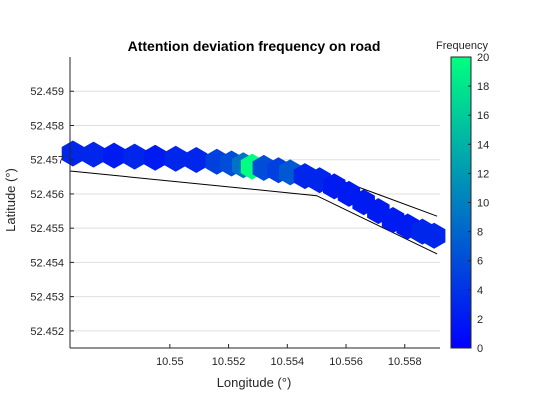 This screenshot has height=420, width=560. What do you see at coordinates (483, 204) in the screenshot?
I see `colorbar-tick-label: 10` at bounding box center [483, 204].